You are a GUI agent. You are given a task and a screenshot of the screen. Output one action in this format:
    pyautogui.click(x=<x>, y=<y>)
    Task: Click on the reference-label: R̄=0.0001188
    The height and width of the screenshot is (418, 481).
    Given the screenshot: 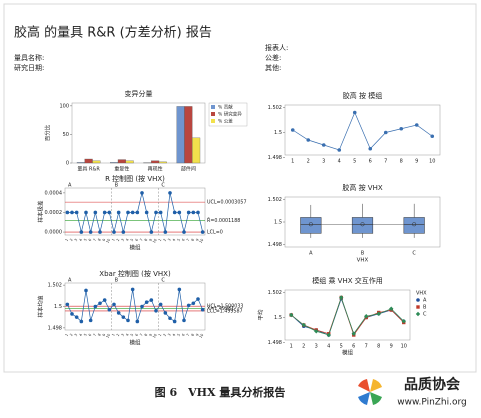 What is the action you would take?
    pyautogui.click(x=223, y=220)
    